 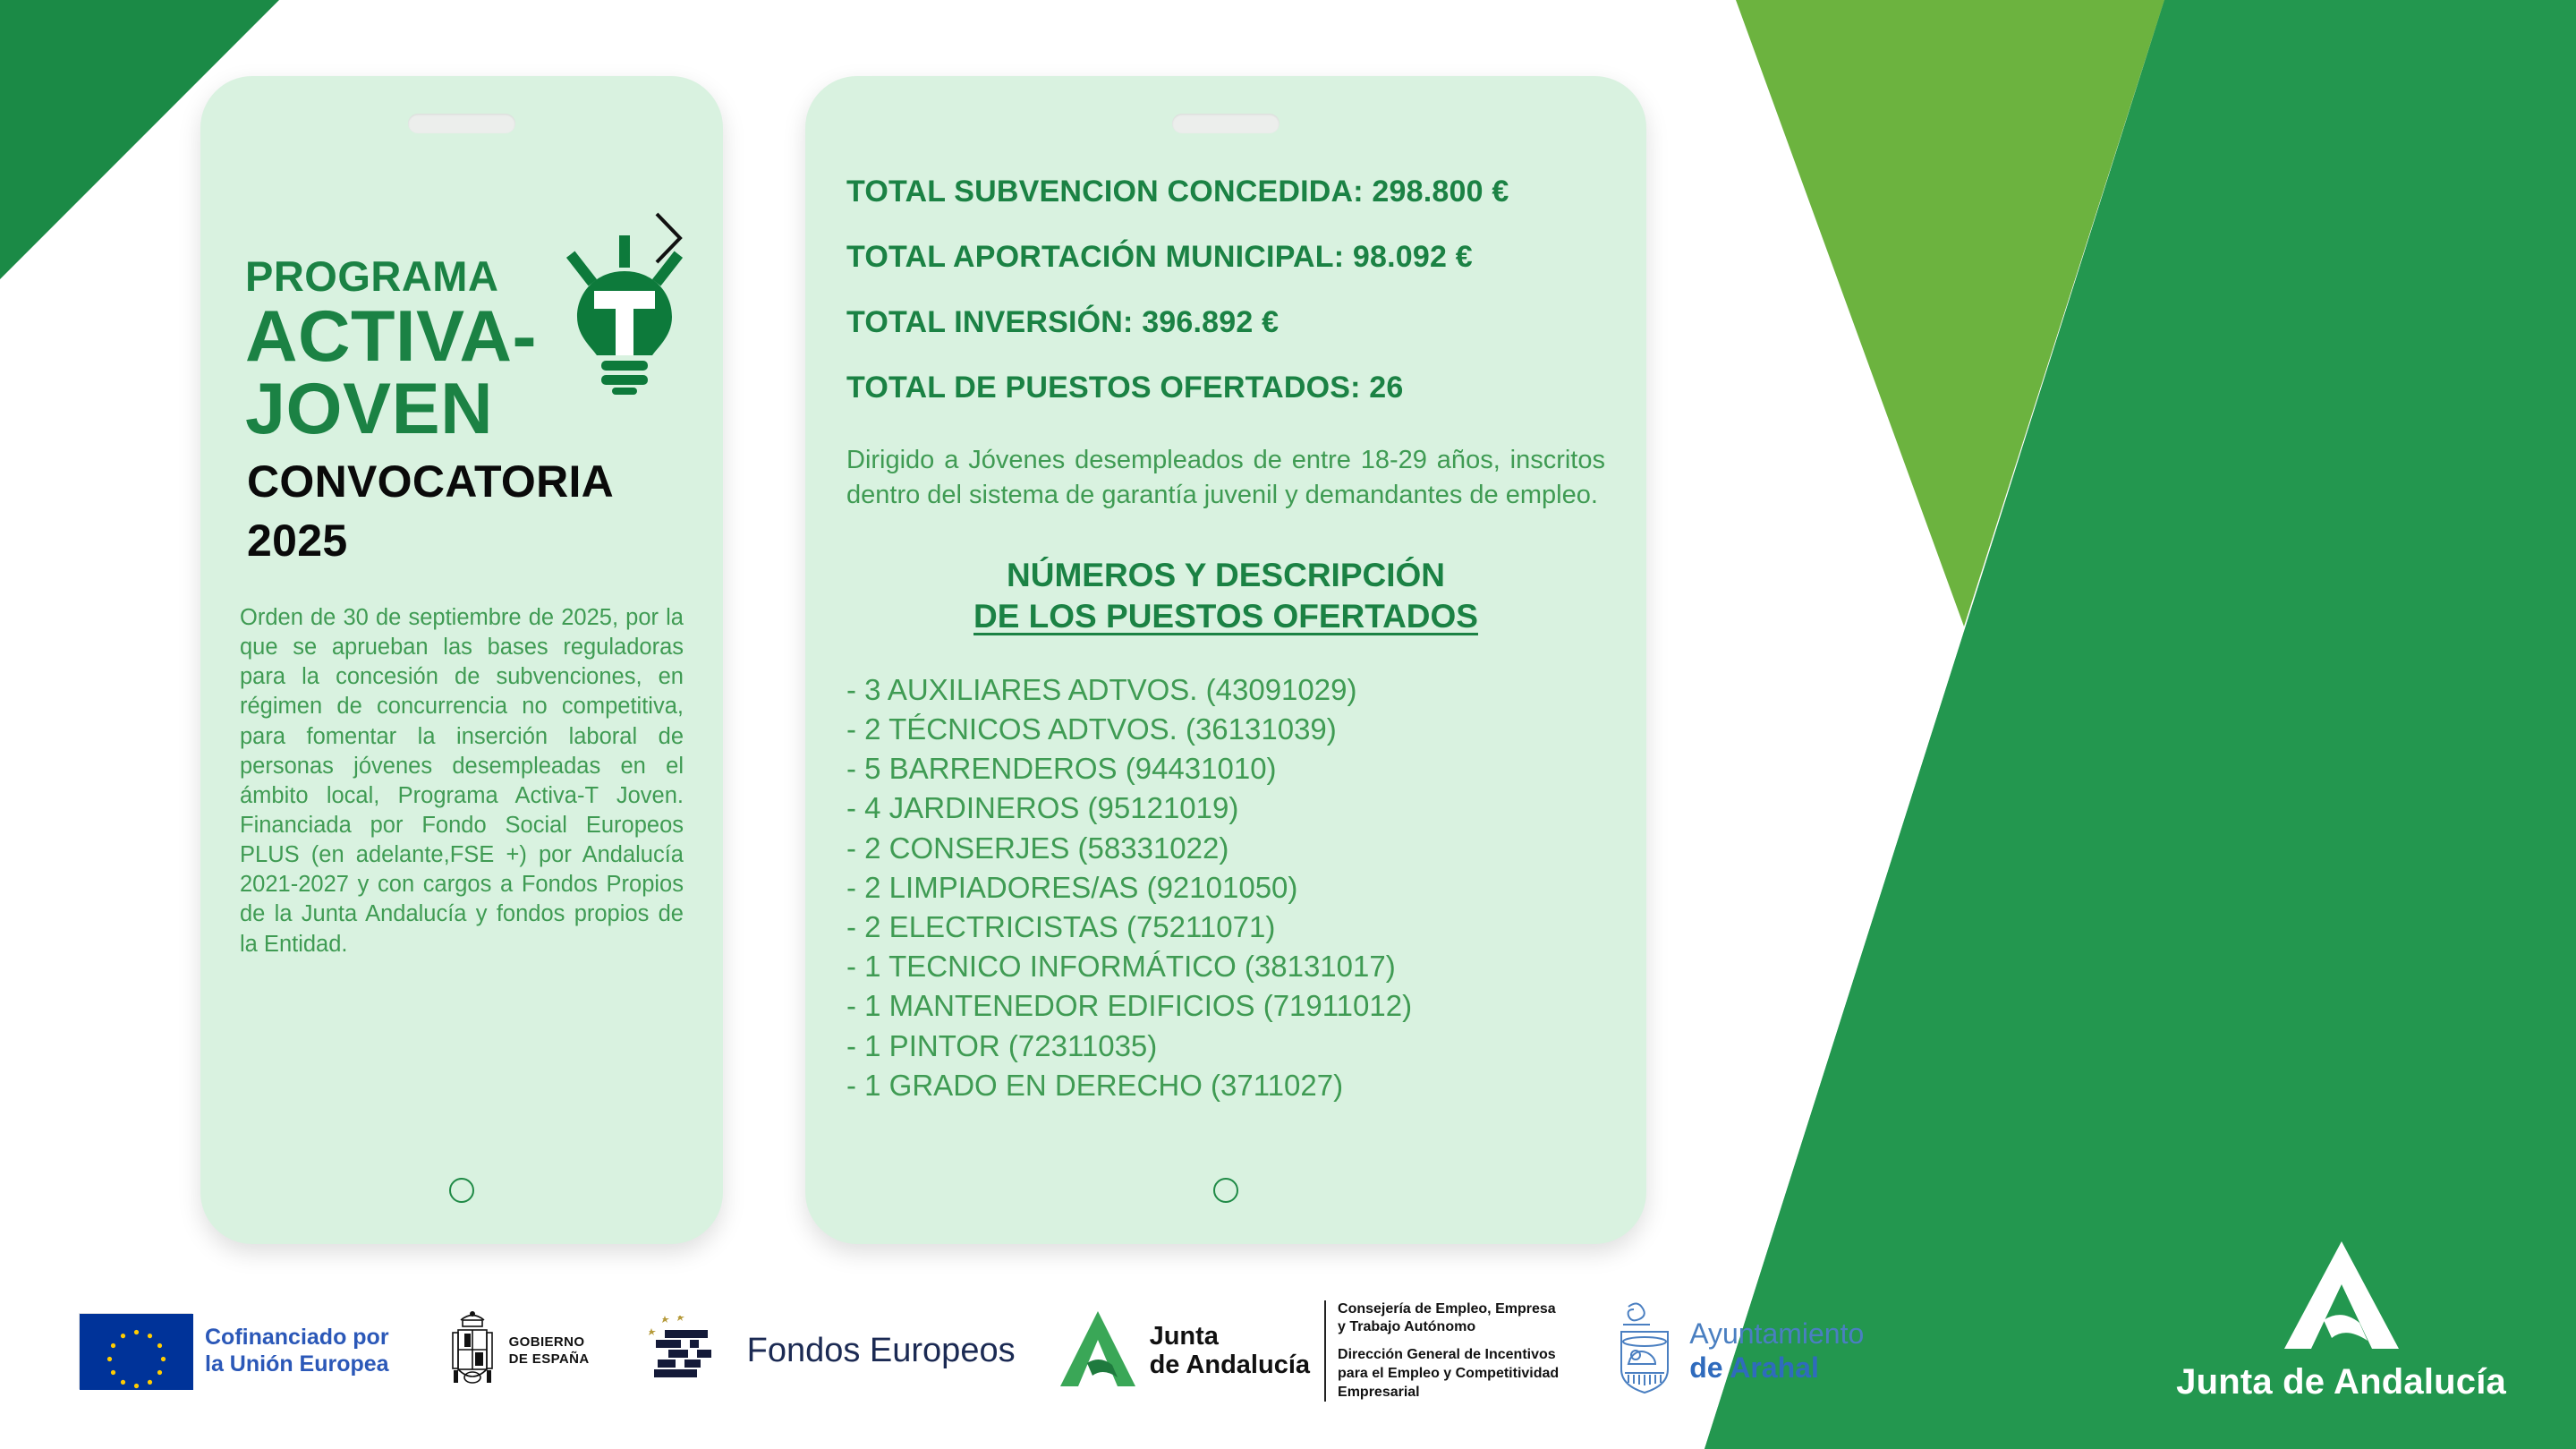 I want to click on list-item: - 2 TÉCNICOS ADTVOS. (36131039), so click(x=1091, y=729).